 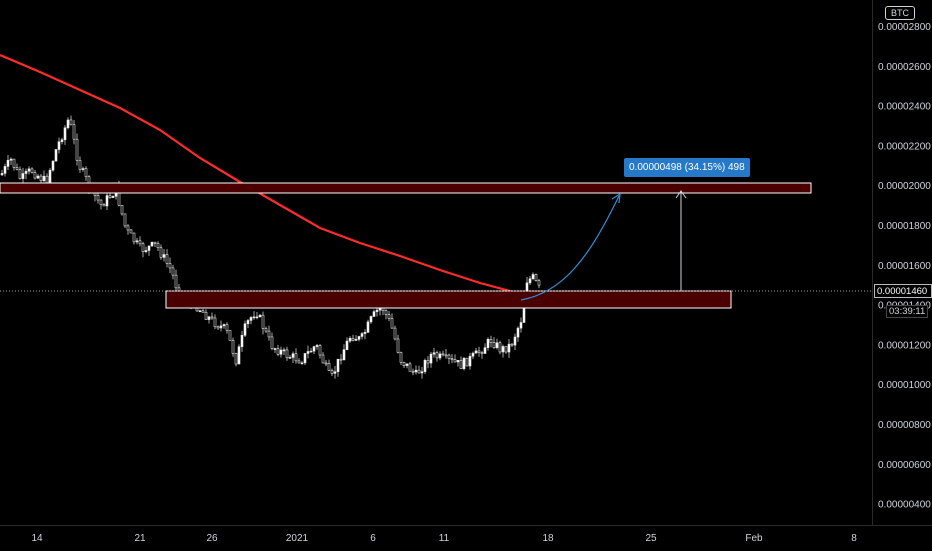 What do you see at coordinates (570, 248) in the screenshot?
I see `projection-arrow` at bounding box center [570, 248].